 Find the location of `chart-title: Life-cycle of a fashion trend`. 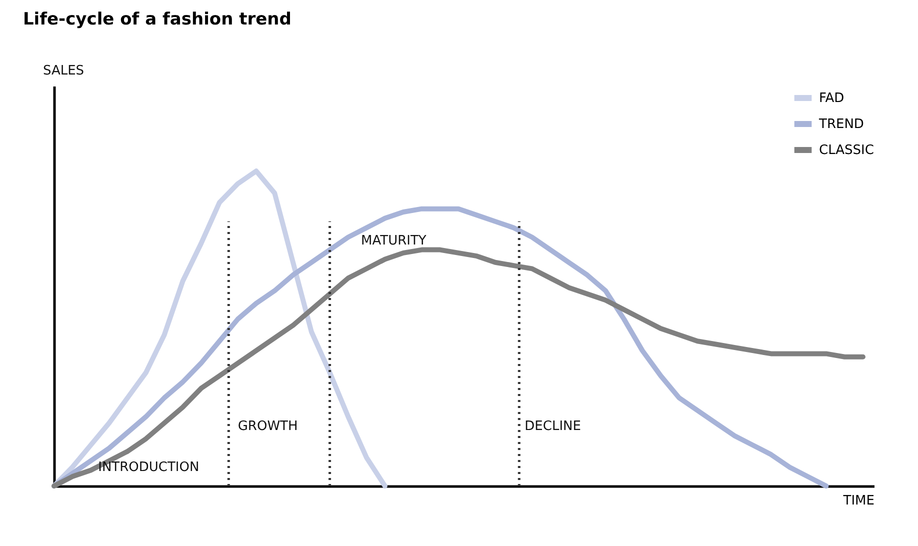

chart-title: Life-cycle of a fashion trend is located at coordinates (157, 19).